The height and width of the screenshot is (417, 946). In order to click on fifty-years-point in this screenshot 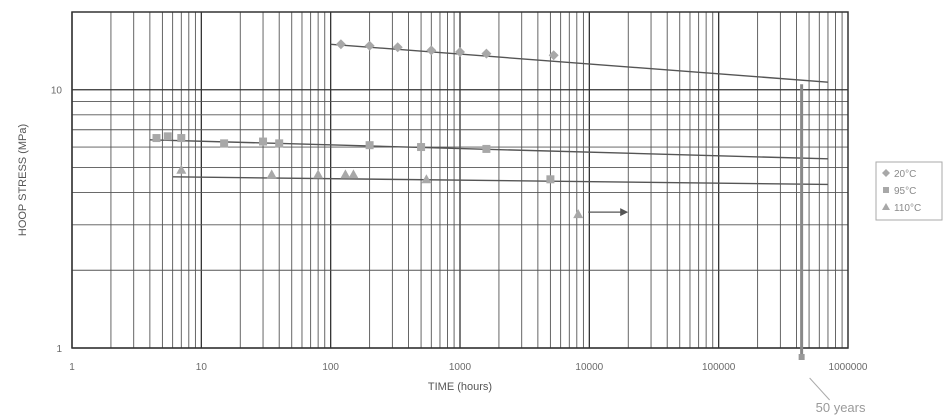, I will do `click(801, 357)`.